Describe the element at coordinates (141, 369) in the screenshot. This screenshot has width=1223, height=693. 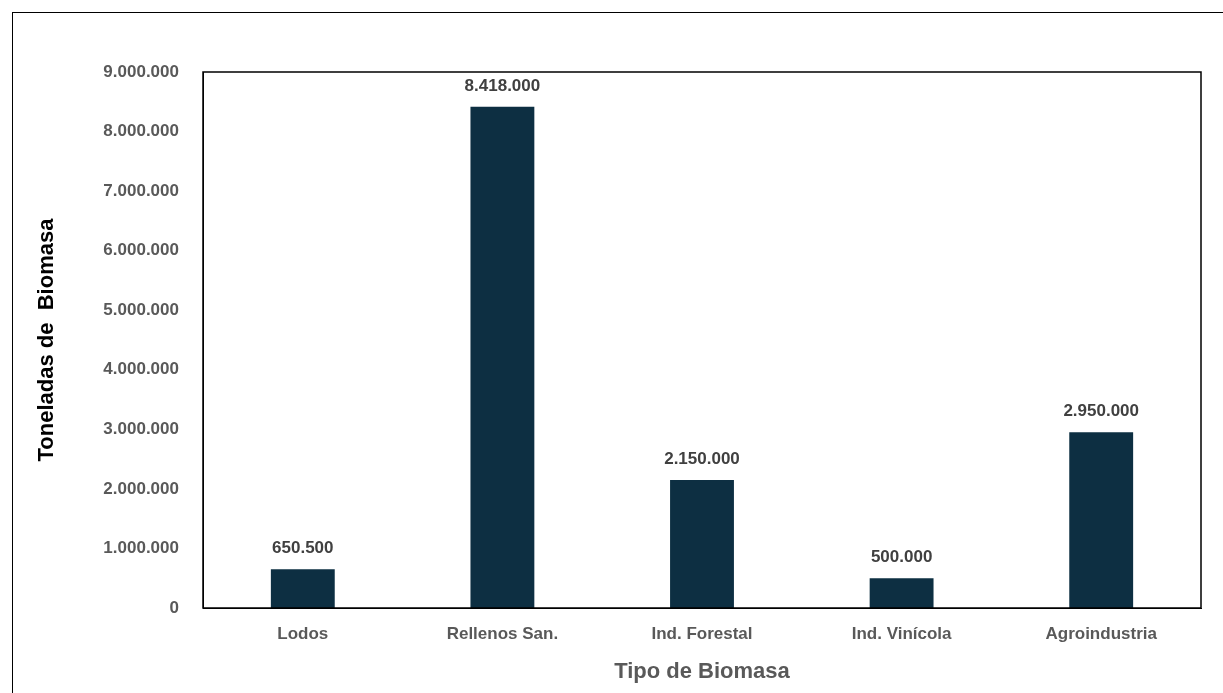
I see `y-tick-label: 4.000.000` at that location.